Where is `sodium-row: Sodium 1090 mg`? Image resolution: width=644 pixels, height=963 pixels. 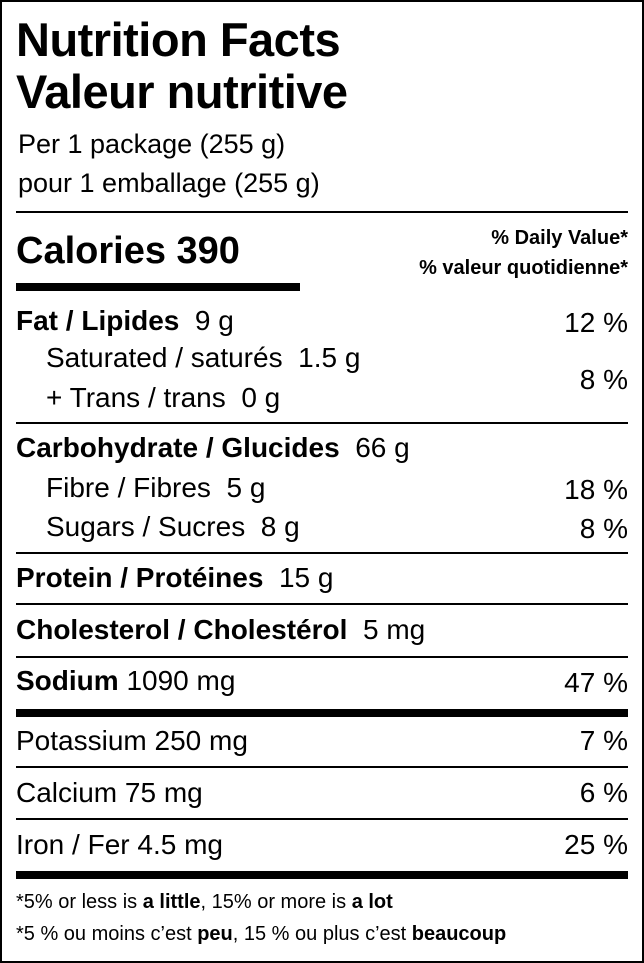 sodium-row: Sodium 1090 mg is located at coordinates (126, 680).